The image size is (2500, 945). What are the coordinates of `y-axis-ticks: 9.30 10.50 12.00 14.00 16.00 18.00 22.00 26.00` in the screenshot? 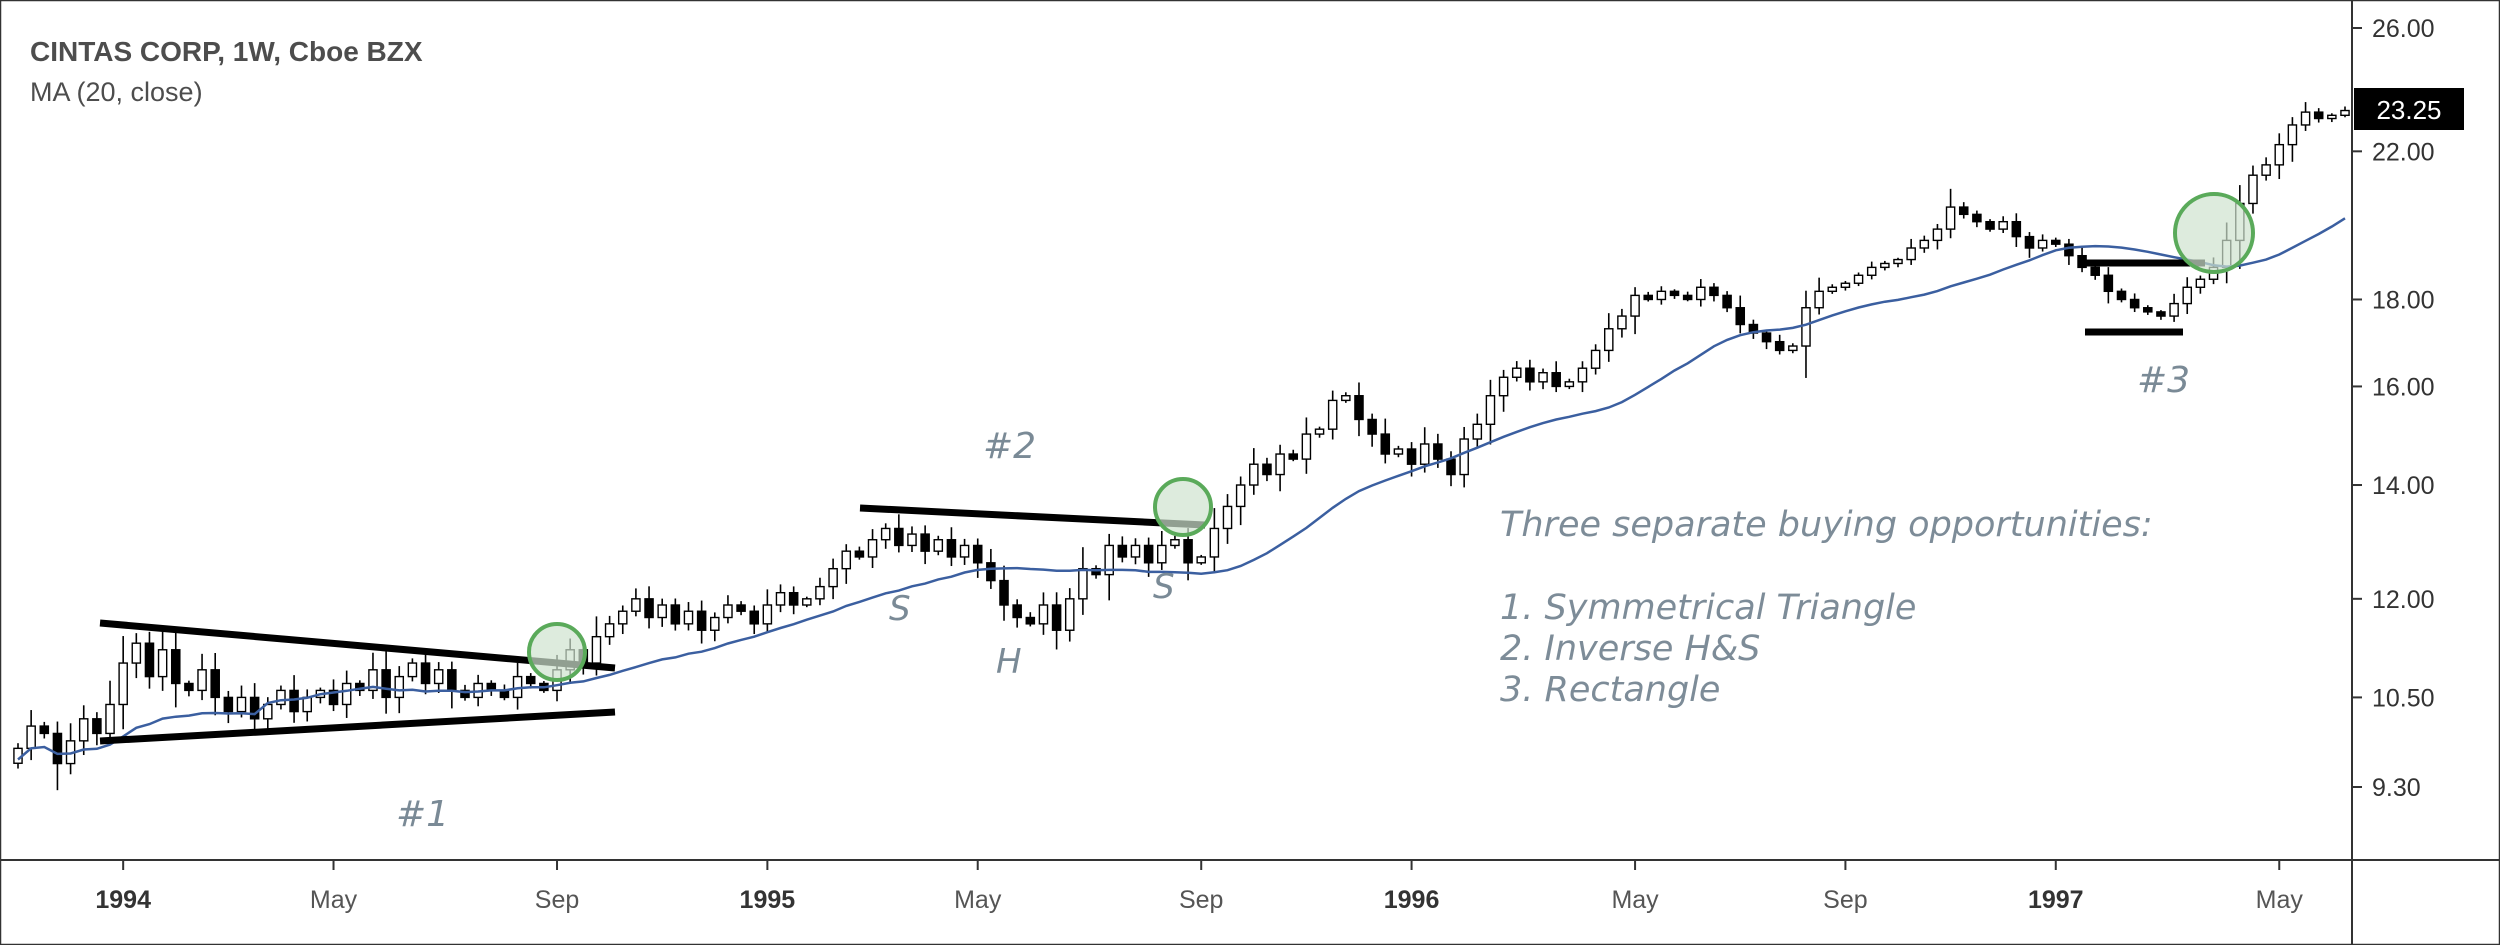 It's located at (2393, 408).